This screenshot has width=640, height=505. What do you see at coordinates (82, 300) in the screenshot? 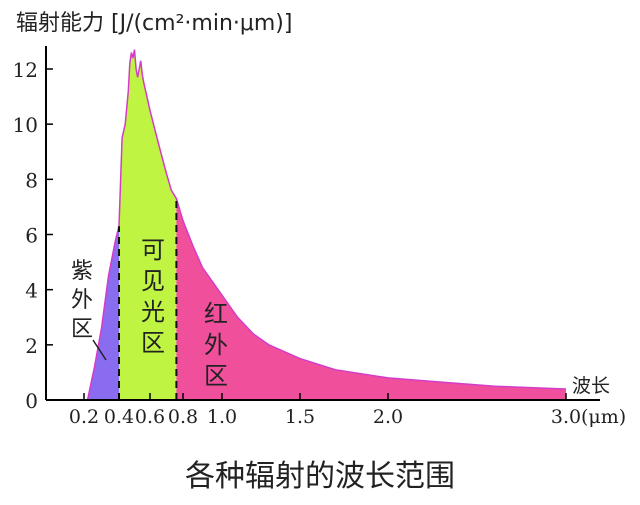
I see `region-label-0: 紫外区` at bounding box center [82, 300].